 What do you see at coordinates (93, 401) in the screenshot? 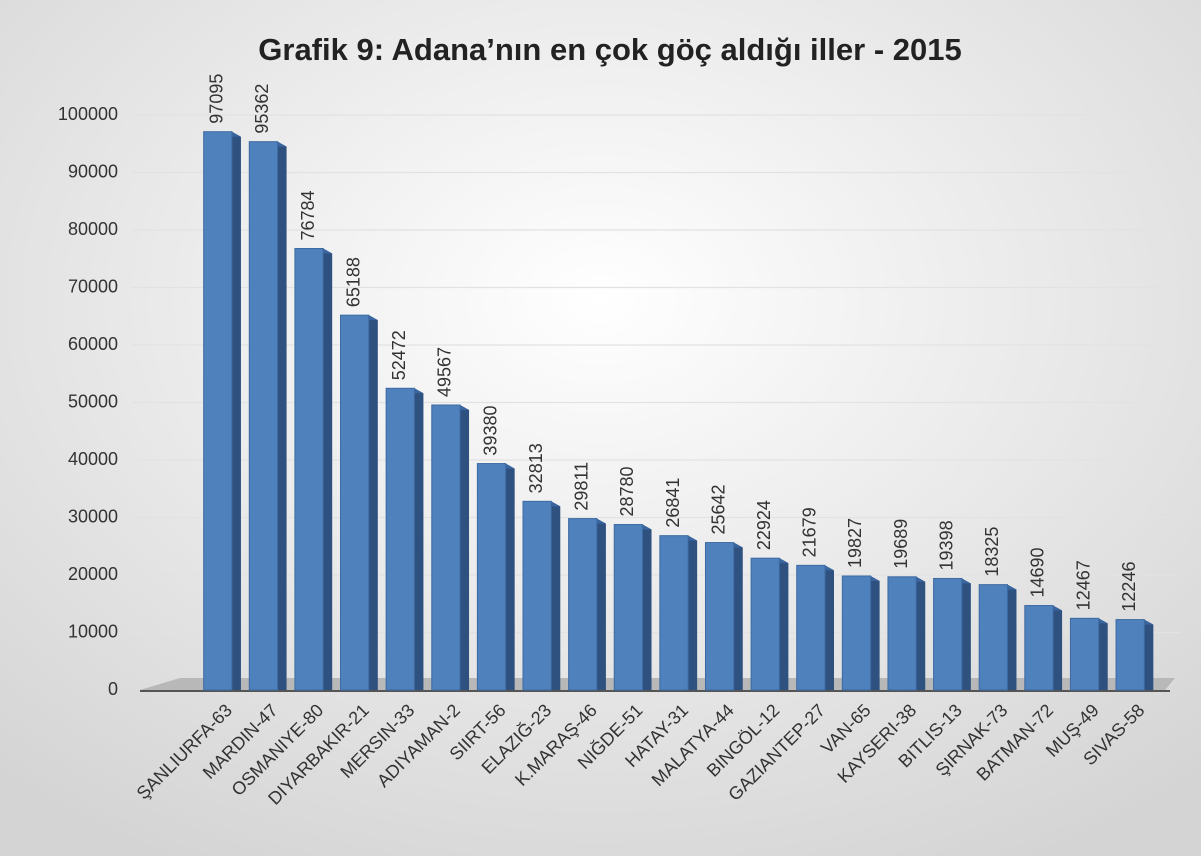
I see `y-tick-label: 50000` at bounding box center [93, 401].